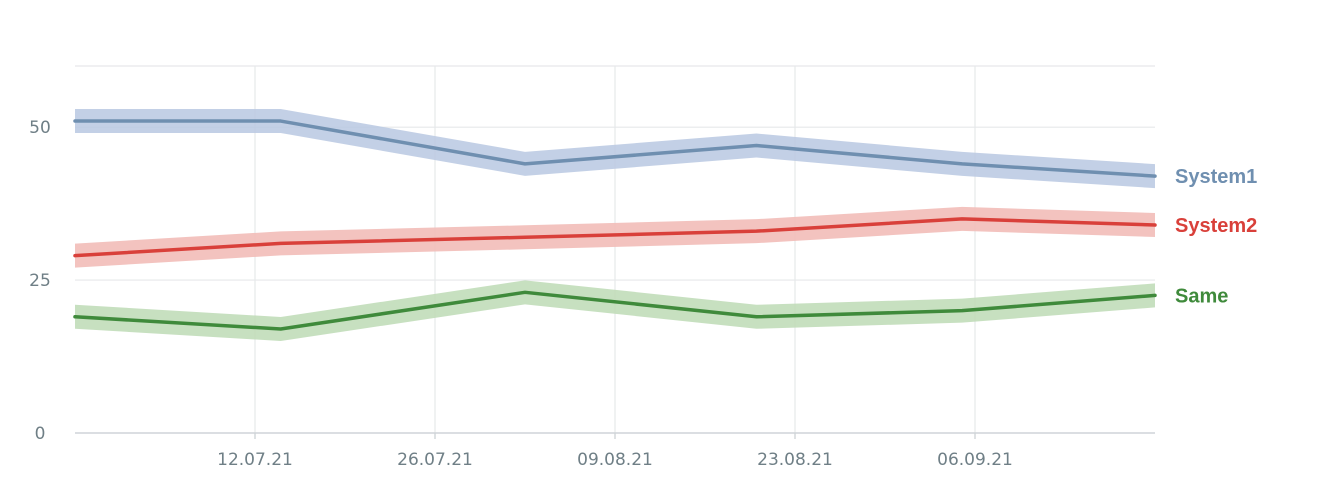 The image size is (1328, 500). I want to click on series-labels: System1 System2 Same, so click(1216, 236).